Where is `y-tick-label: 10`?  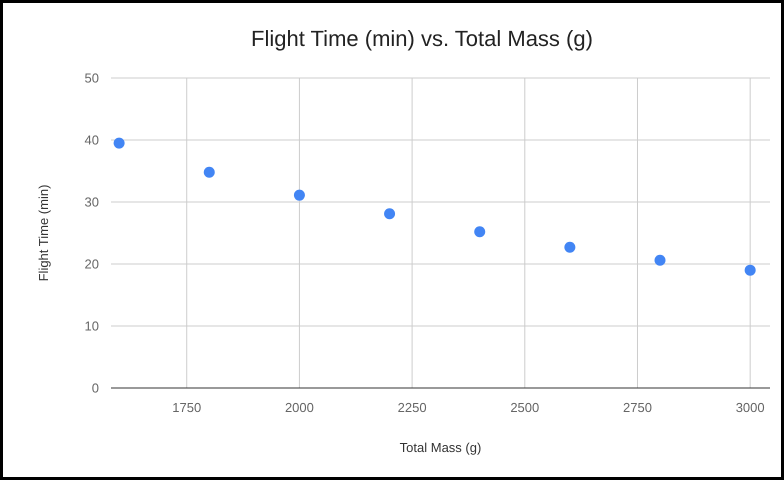
y-tick-label: 10 is located at coordinates (91, 326).